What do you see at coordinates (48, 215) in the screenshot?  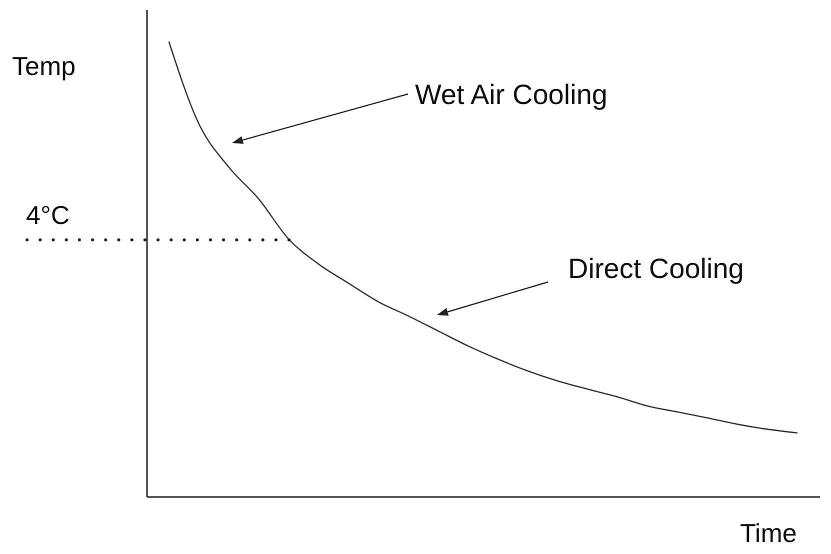 I see `ref-line-label: 4°C` at bounding box center [48, 215].